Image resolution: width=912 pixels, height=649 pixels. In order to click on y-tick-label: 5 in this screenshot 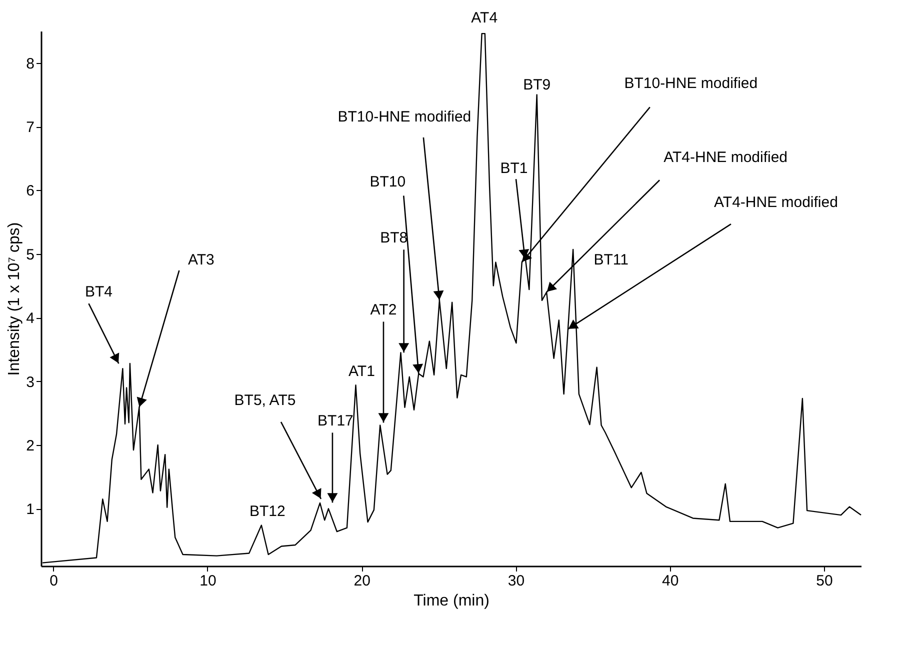, I will do `click(30, 255)`.